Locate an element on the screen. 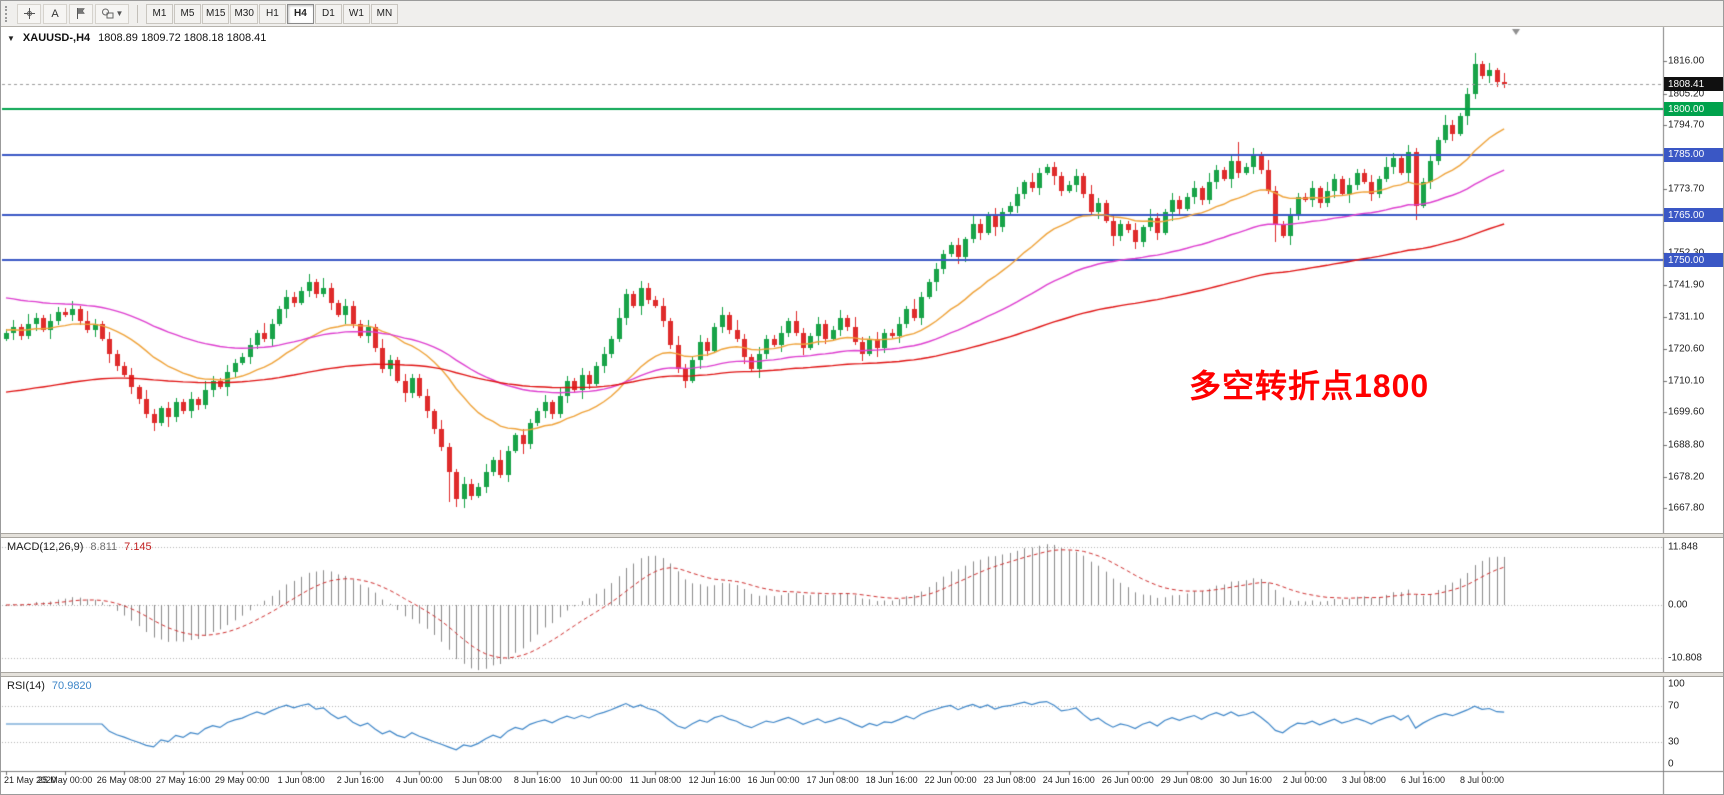 Image resolution: width=1724 pixels, height=795 pixels. price-axis-label: 1688.80 is located at coordinates (1686, 445).